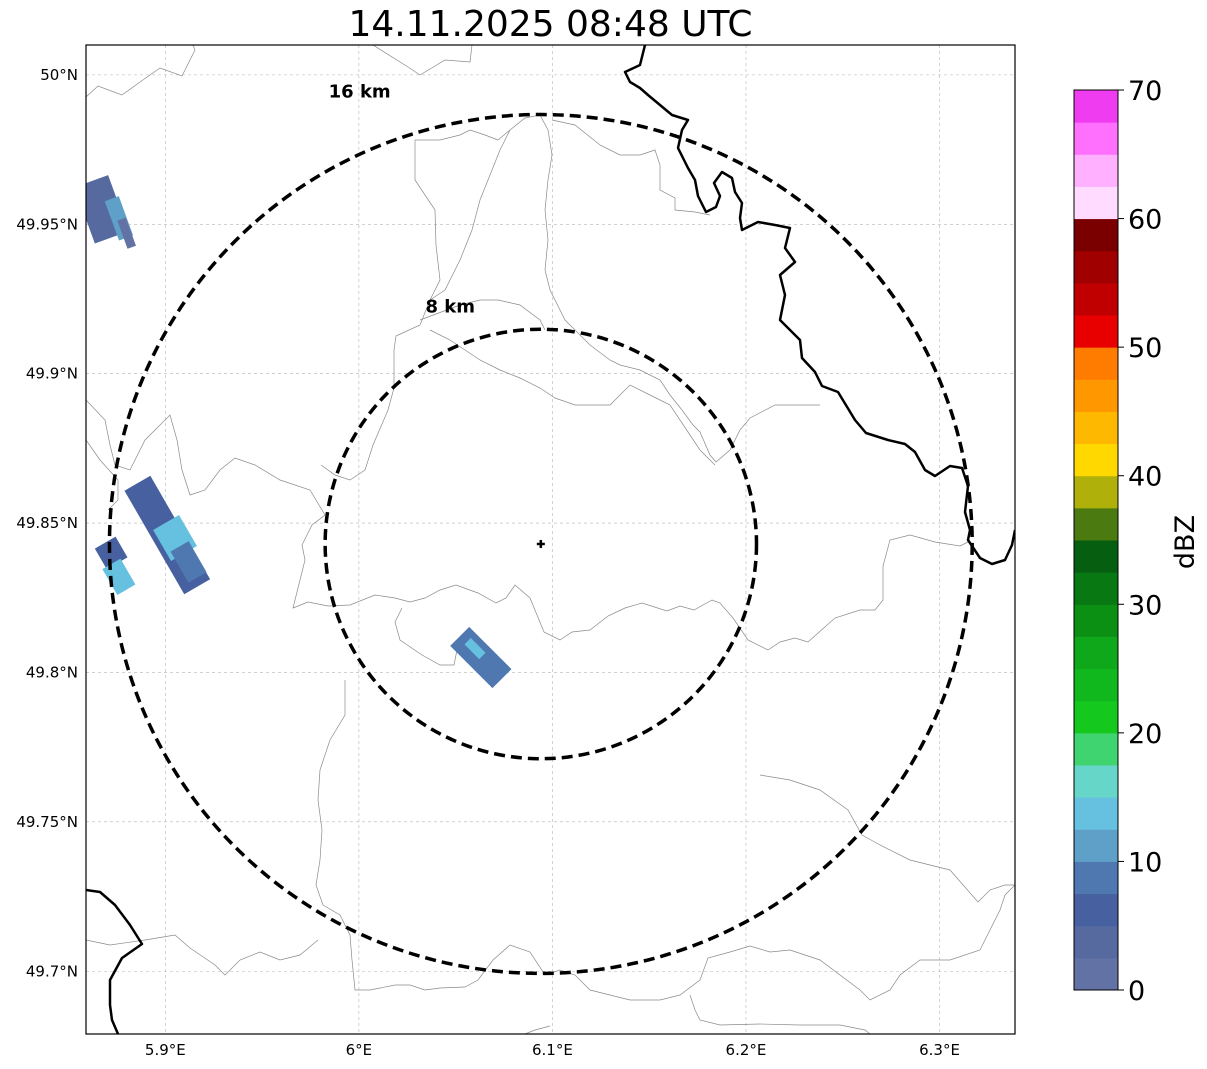  Describe the element at coordinates (450, 306) in the screenshot. I see `range-ring-label: 8 km` at that location.